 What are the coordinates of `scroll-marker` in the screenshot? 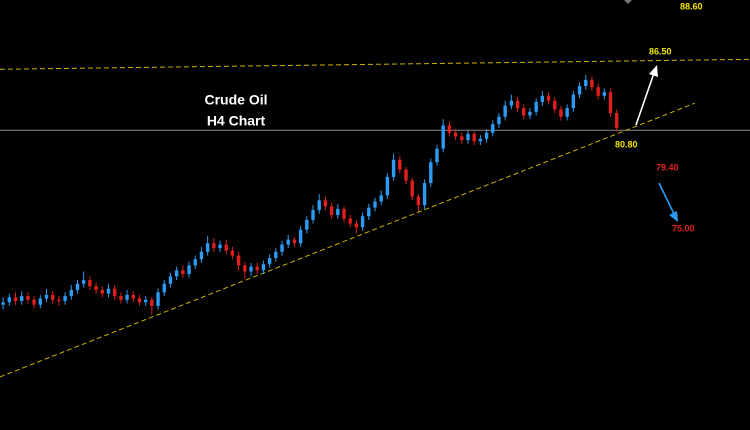 It's located at (628, 2).